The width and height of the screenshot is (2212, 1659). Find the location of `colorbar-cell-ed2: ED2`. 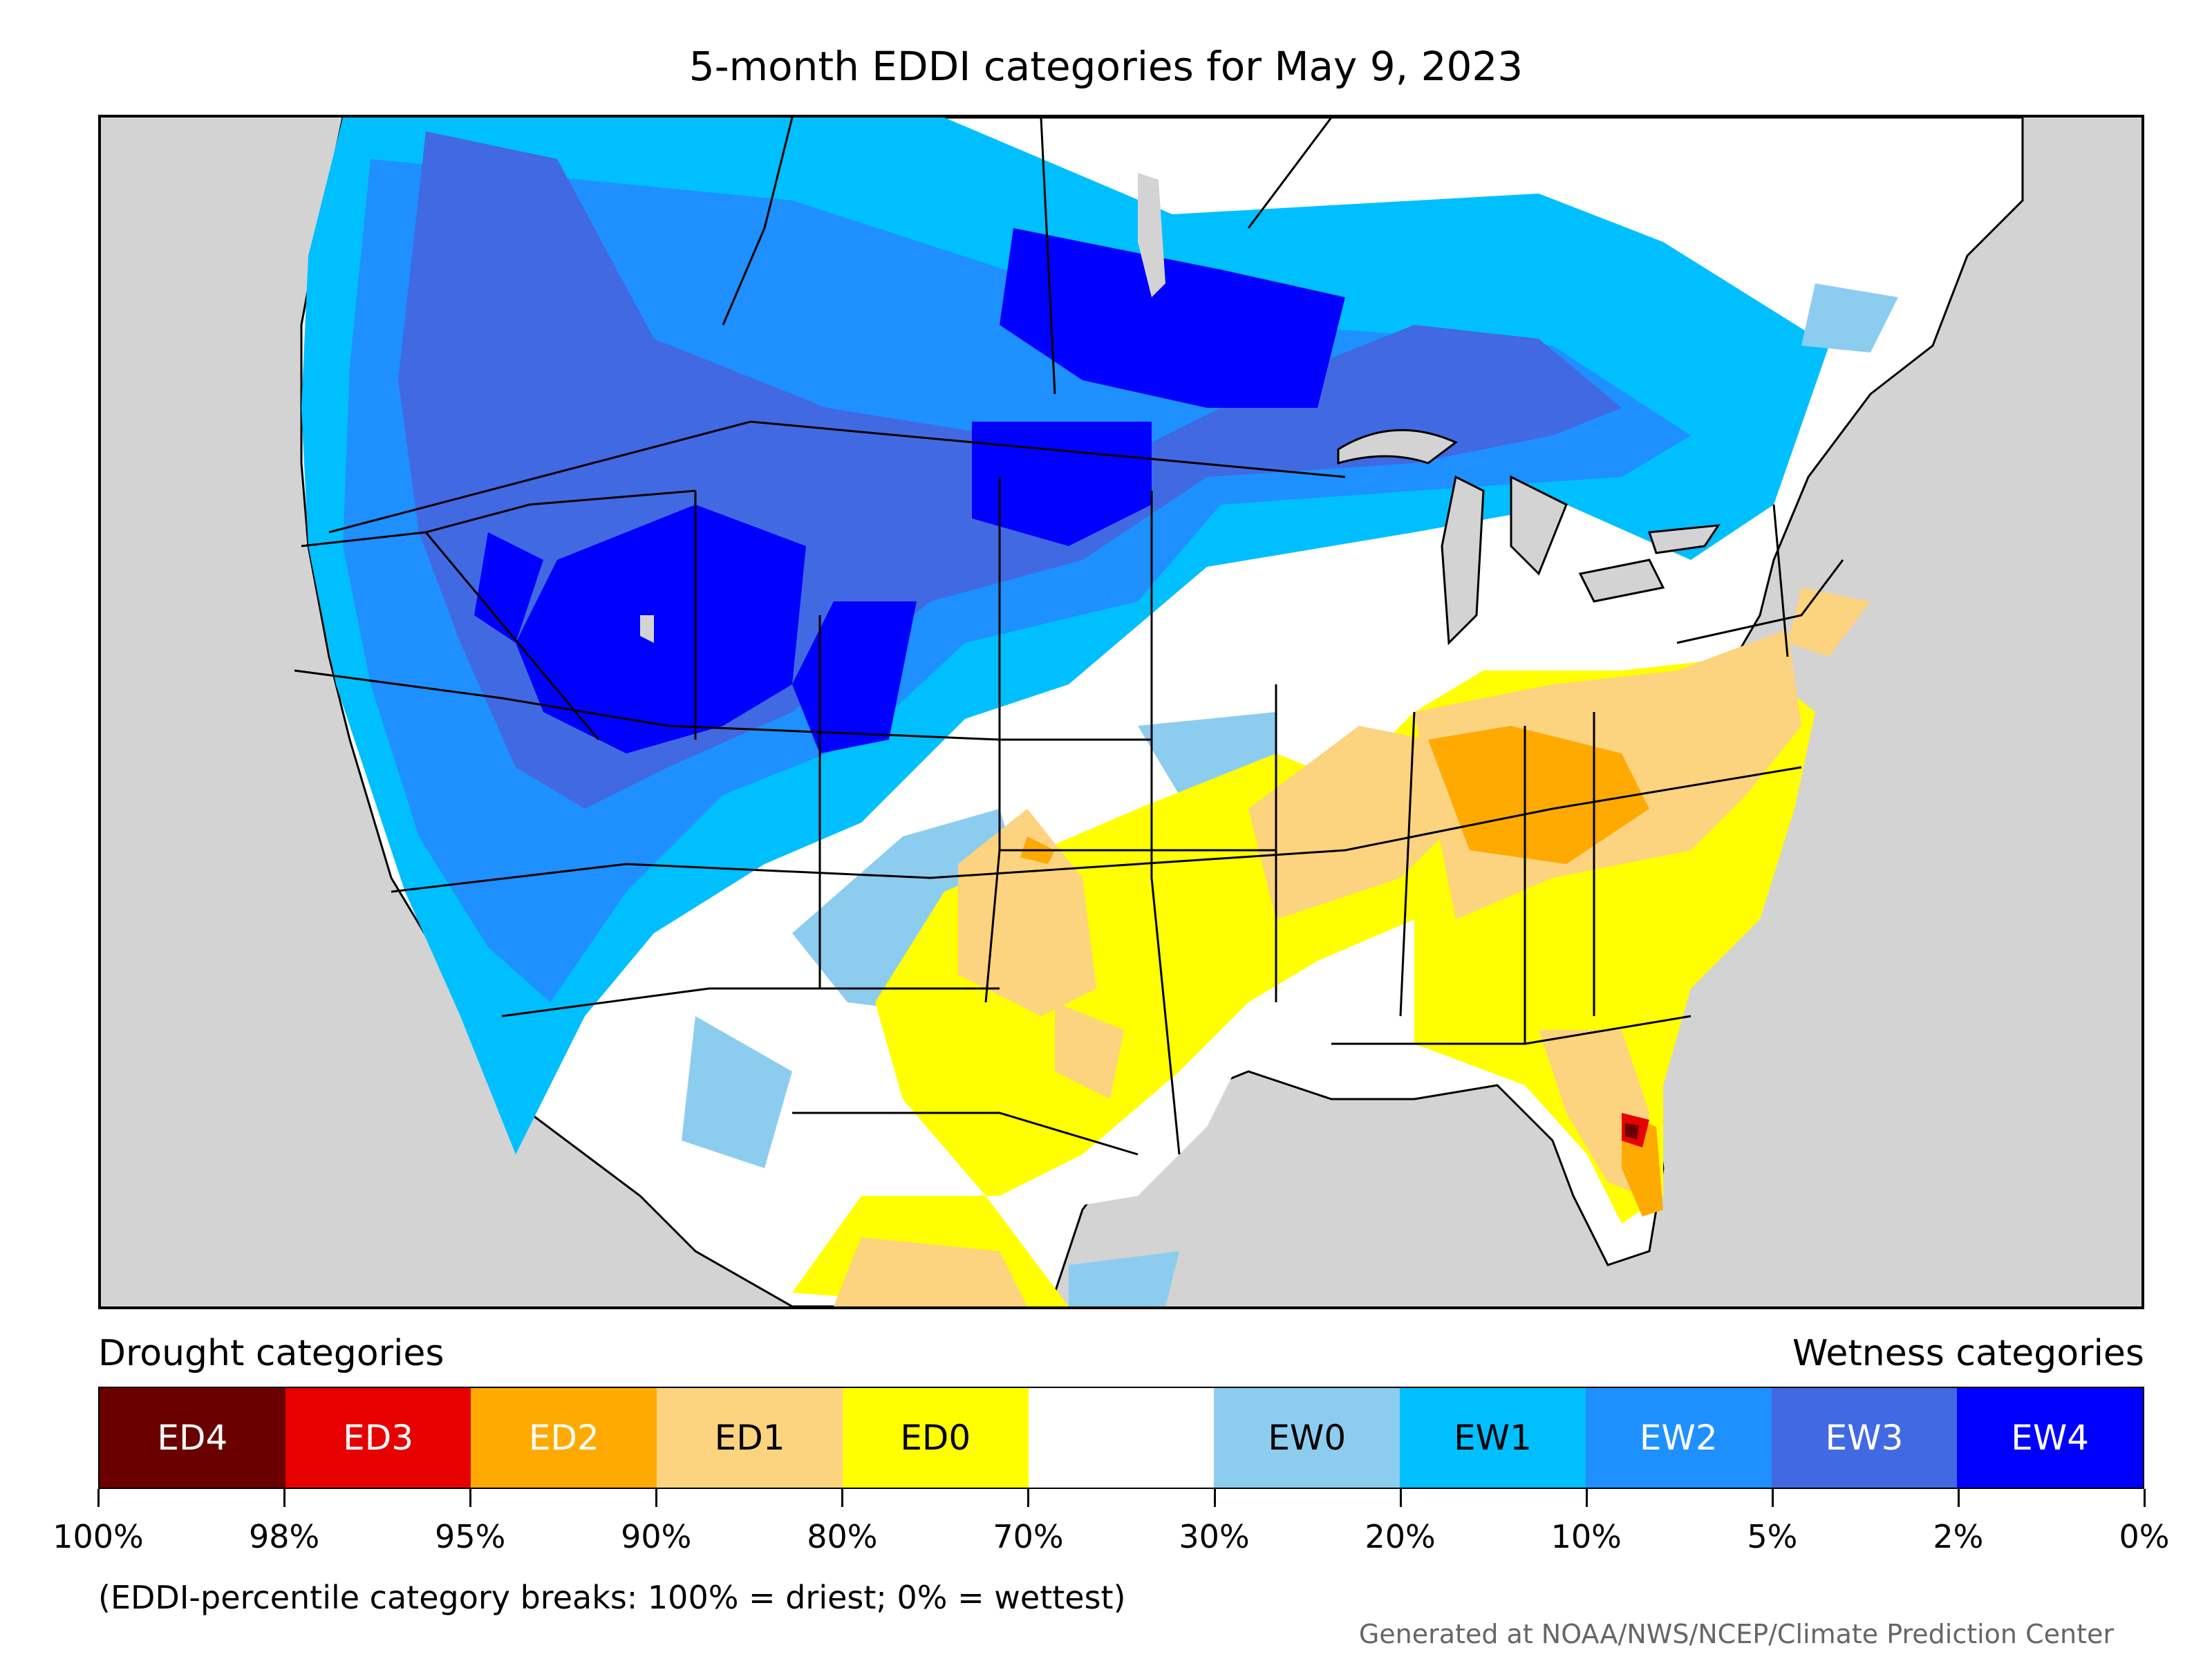

colorbar-cell-ed2: ED2 is located at coordinates (564, 1438).